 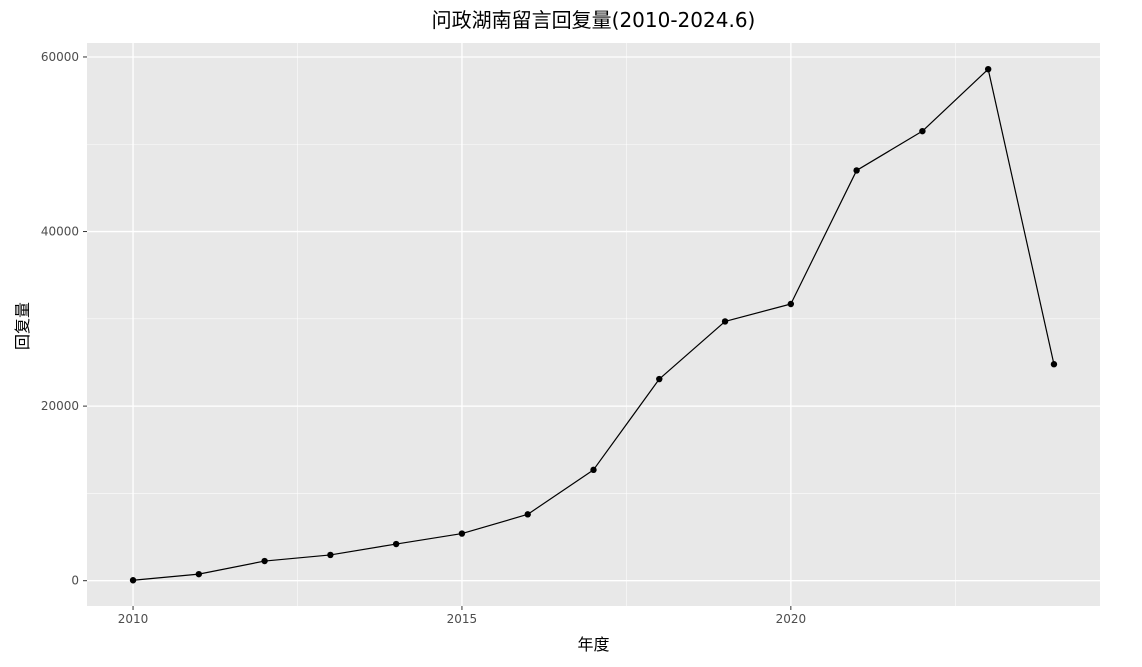 What do you see at coordinates (75, 581) in the screenshot?
I see `y-tick-label: 0` at bounding box center [75, 581].